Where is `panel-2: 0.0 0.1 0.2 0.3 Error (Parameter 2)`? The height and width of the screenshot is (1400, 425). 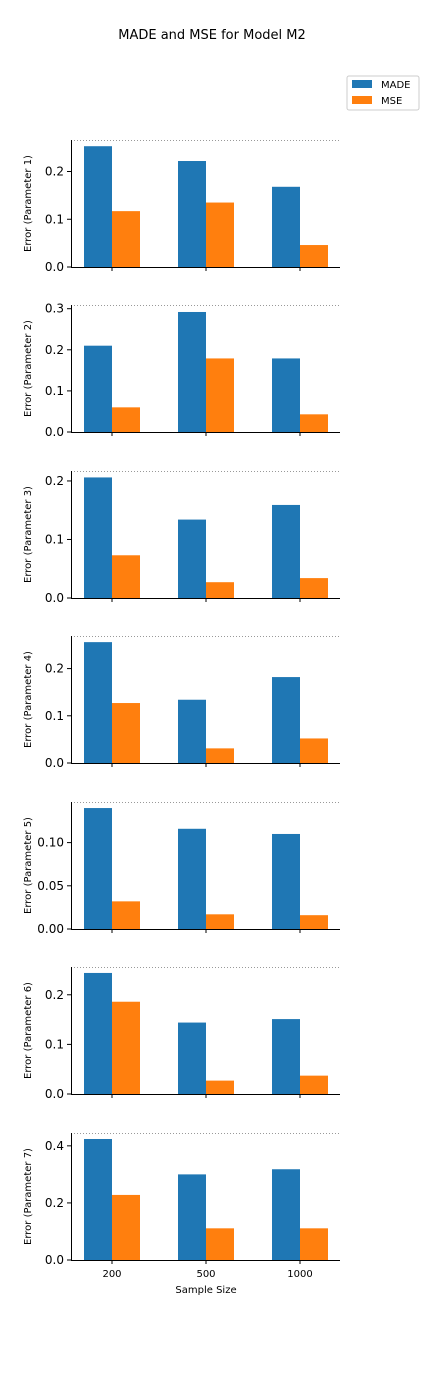 panel-2: 0.0 0.1 0.2 0.3 Error (Parameter 2) is located at coordinates (181, 370).